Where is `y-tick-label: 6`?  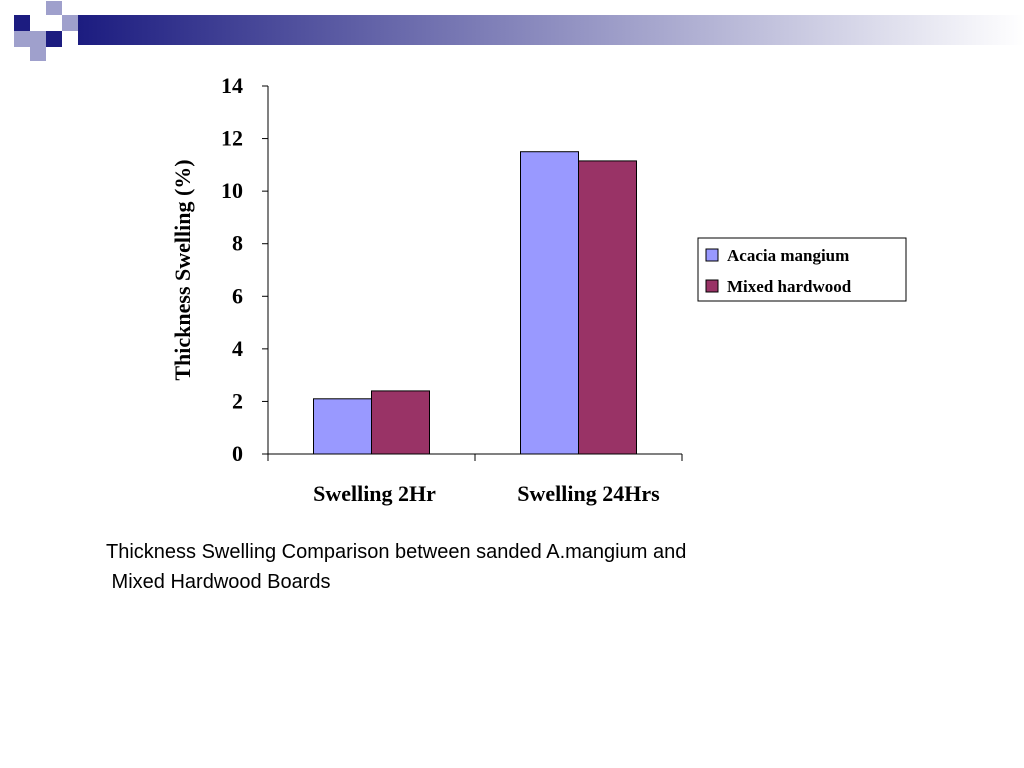 y-tick-label: 6 is located at coordinates (237, 295).